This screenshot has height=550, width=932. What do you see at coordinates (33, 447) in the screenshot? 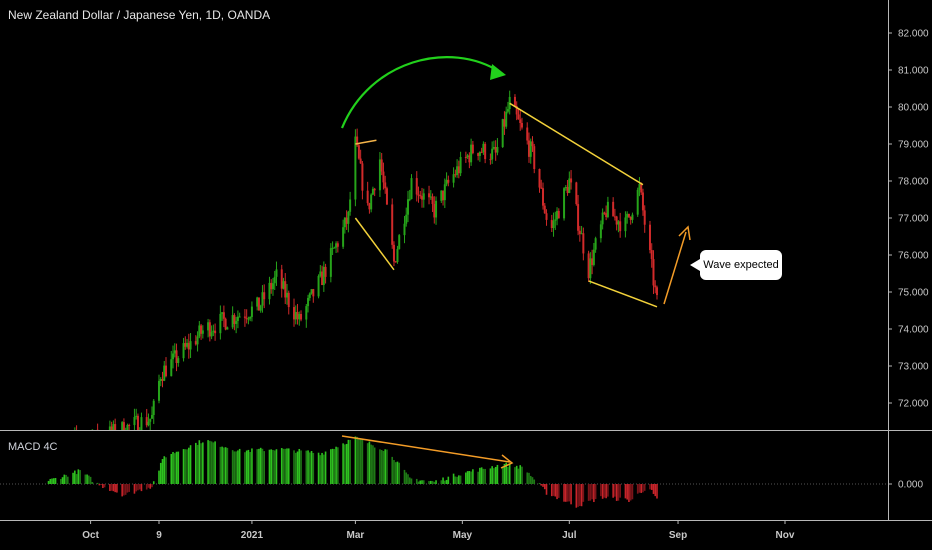
I see `macd-indicator-label: MACD 4C` at bounding box center [33, 447].